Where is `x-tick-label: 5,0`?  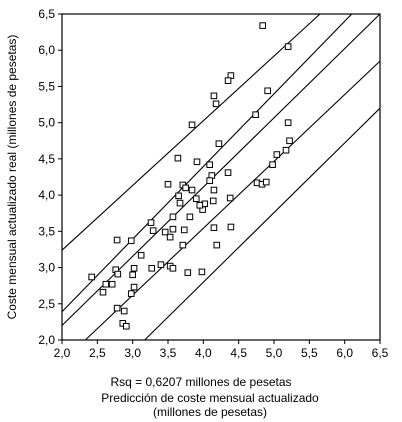
x-tick-label: 5,0 is located at coordinates (274, 353).